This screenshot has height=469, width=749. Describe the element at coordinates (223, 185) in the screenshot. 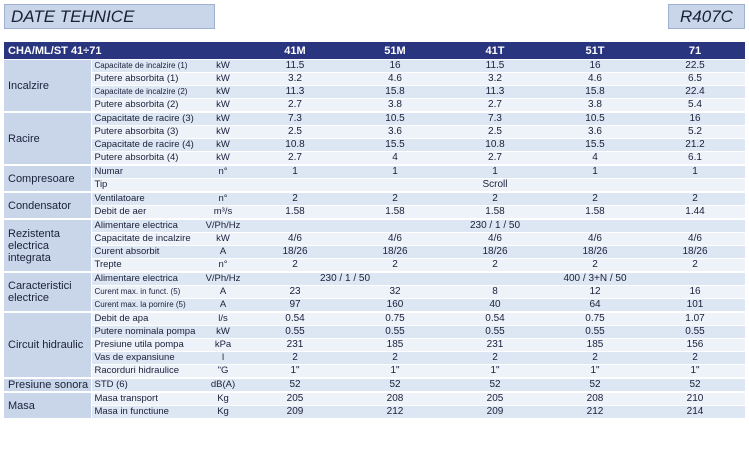

I see `unit-label` at that location.